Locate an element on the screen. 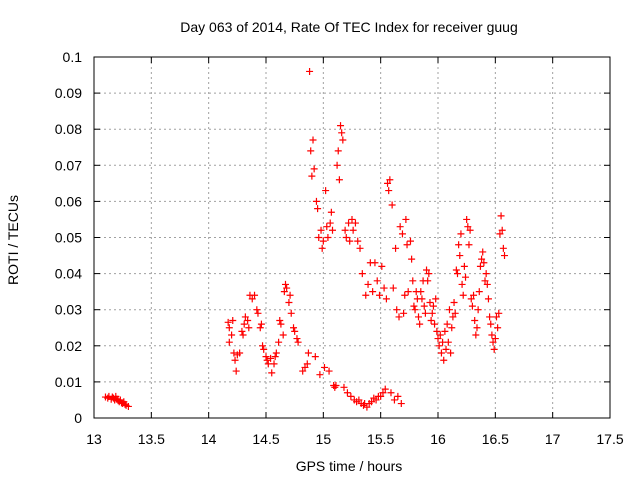  y-axis-label: ROTI / TECUs is located at coordinates (13, 240).